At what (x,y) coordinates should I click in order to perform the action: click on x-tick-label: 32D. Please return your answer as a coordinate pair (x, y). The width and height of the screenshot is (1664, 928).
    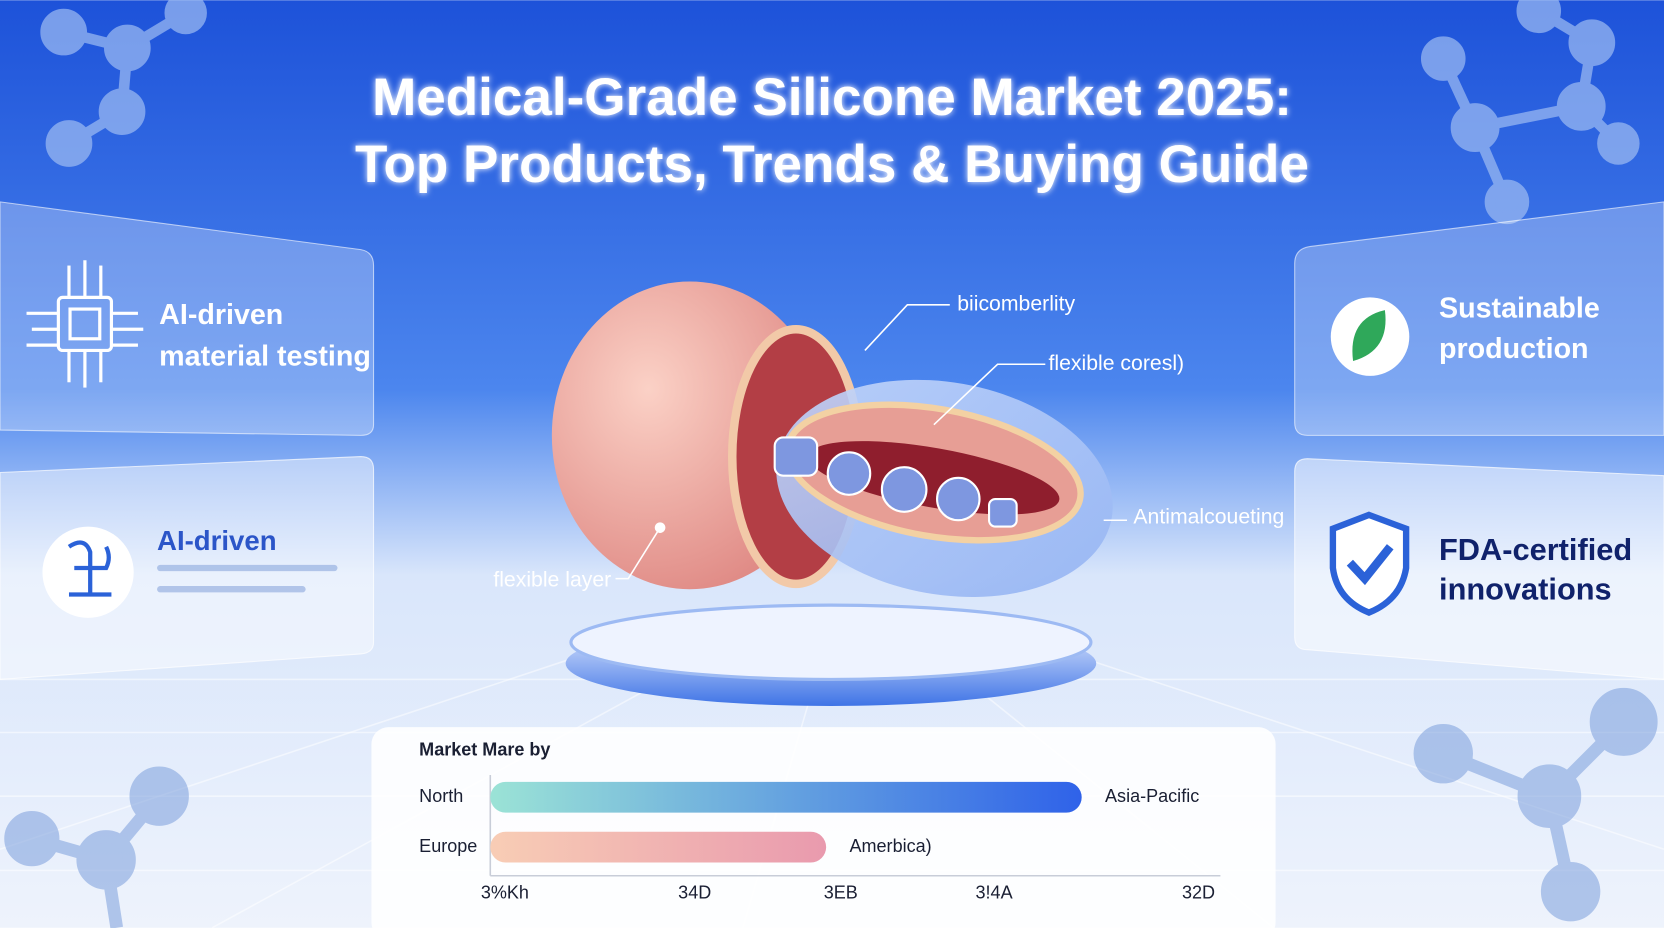
    Looking at the image, I should click on (1198, 893).